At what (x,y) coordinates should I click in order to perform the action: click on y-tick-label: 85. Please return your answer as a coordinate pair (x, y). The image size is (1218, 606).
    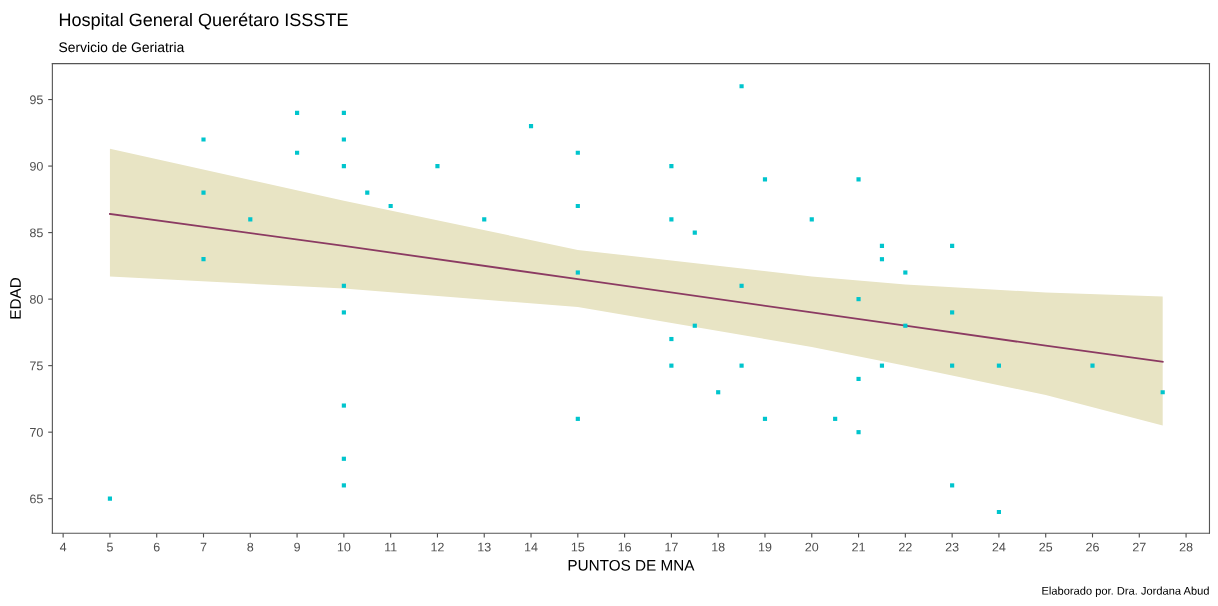
    Looking at the image, I should click on (36, 233).